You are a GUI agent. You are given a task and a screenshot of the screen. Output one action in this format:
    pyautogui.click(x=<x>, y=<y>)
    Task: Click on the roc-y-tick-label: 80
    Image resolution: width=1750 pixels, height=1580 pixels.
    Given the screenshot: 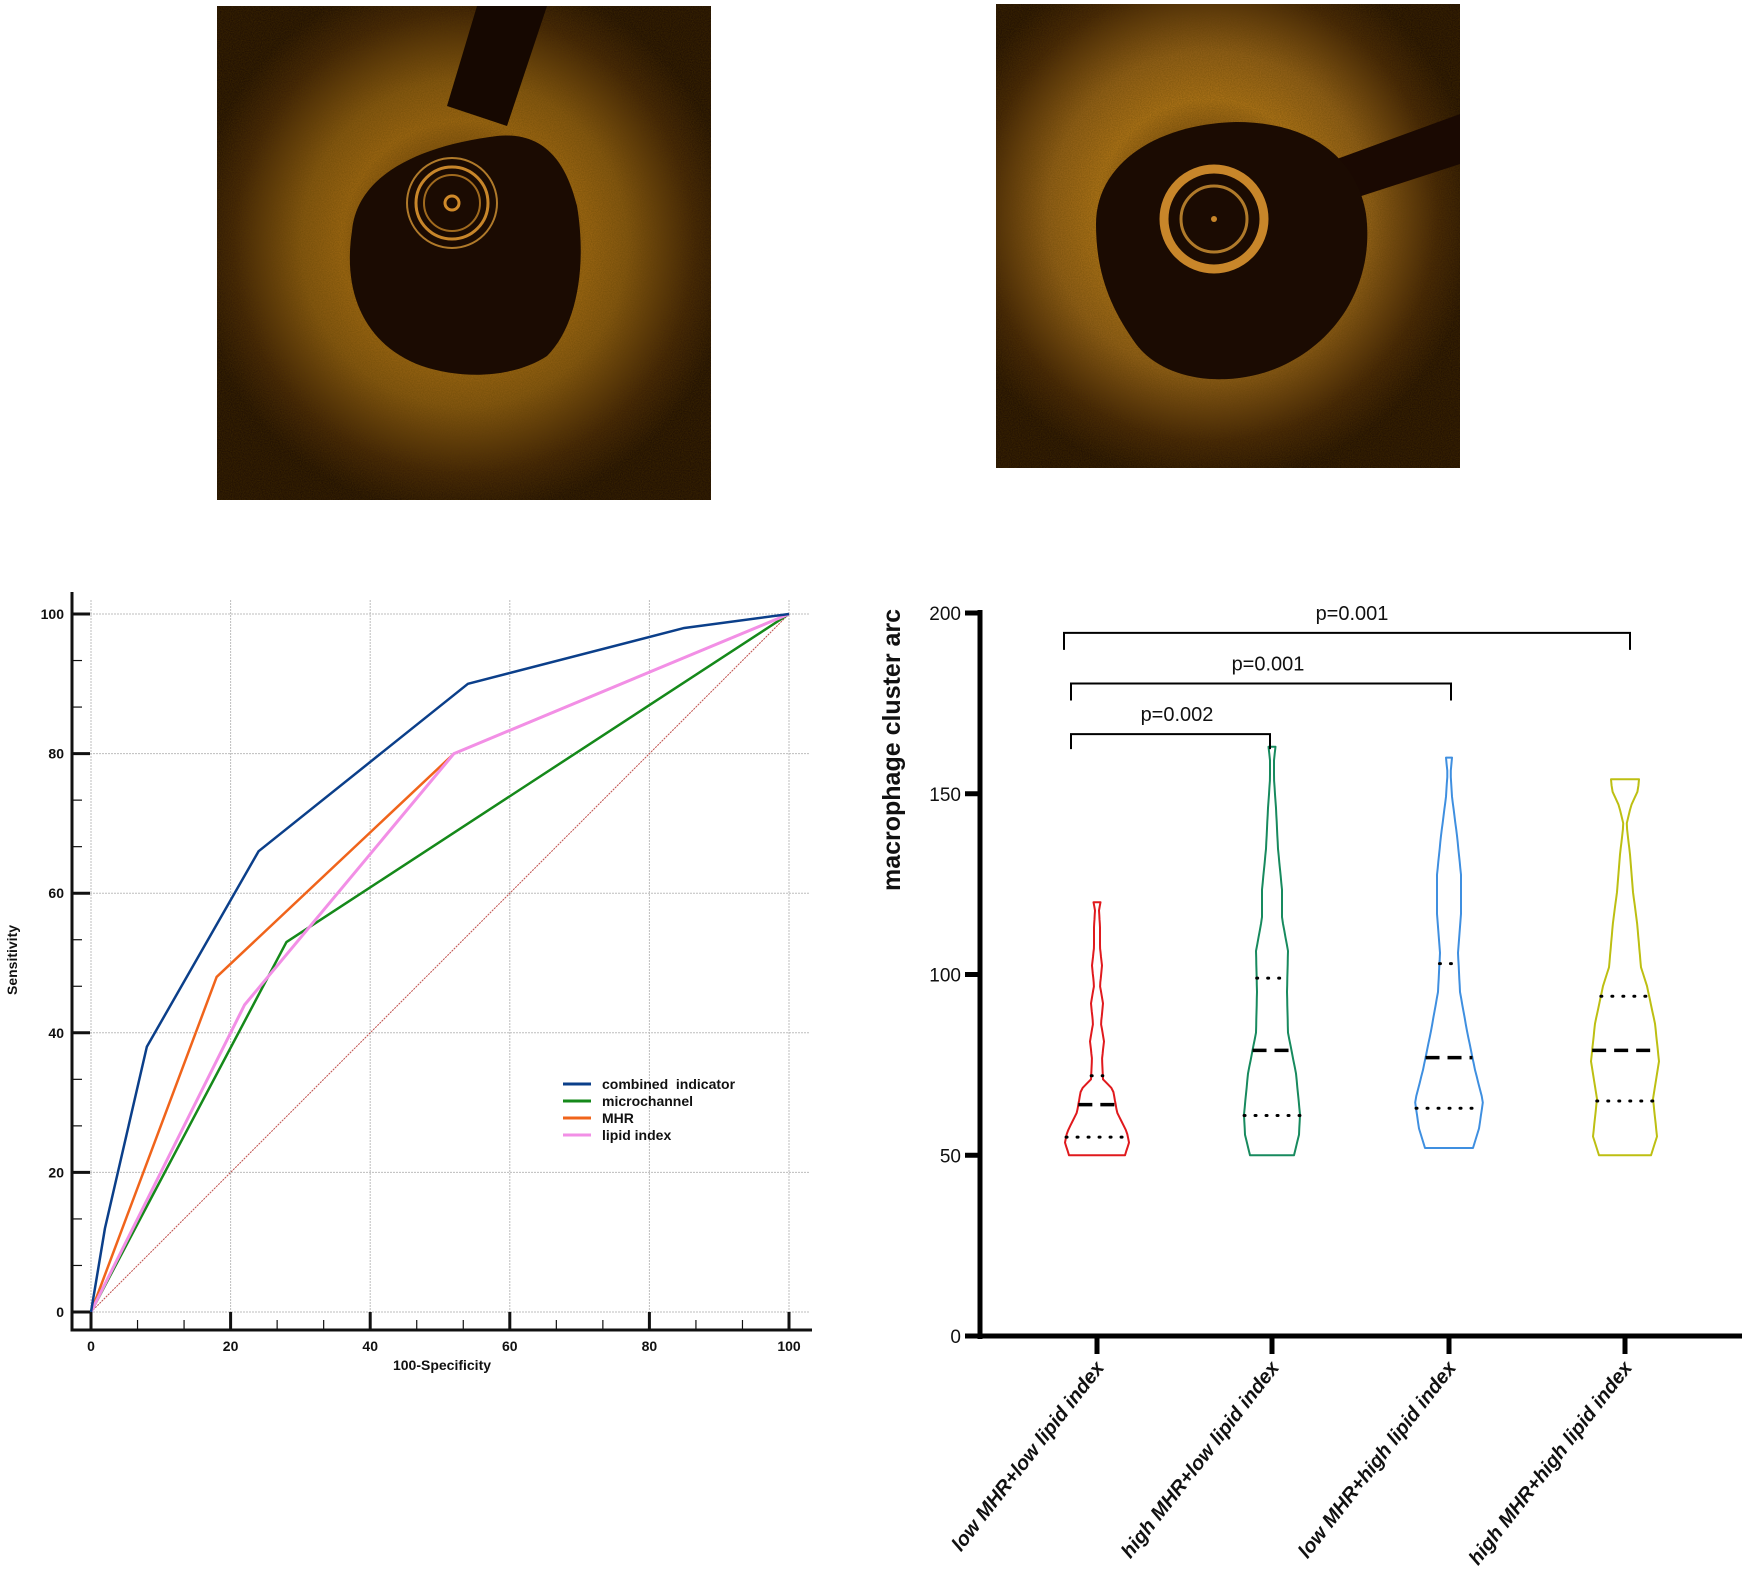 What is the action you would take?
    pyautogui.click(x=56, y=754)
    